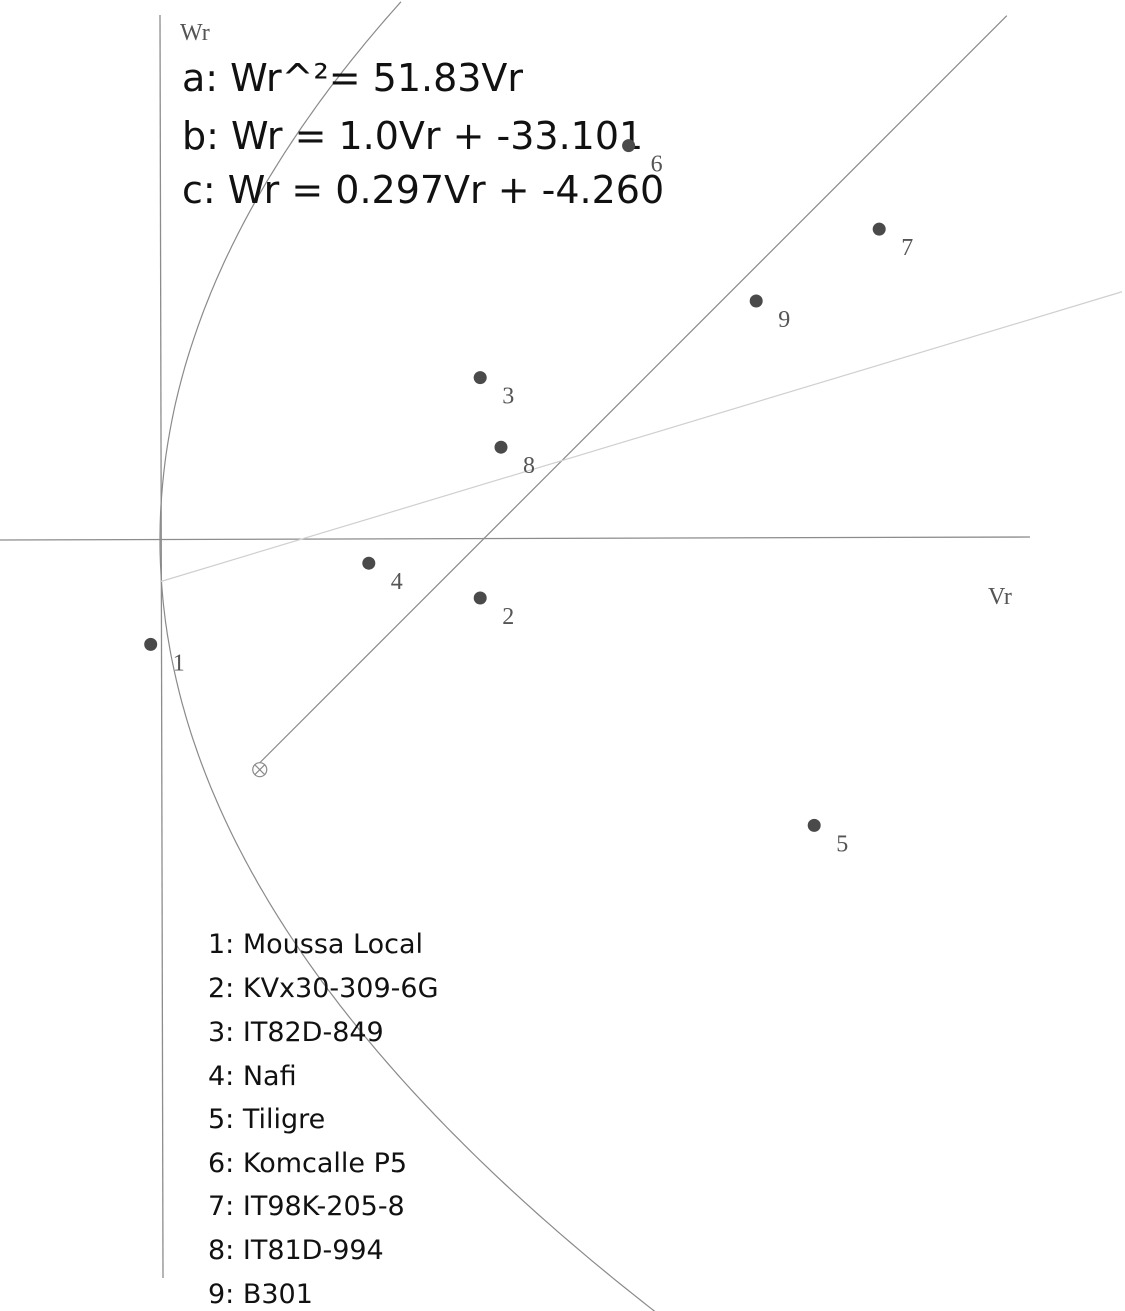 This screenshot has height=1311, width=1125. I want to click on wr-axis-title: Wr, so click(195, 33).